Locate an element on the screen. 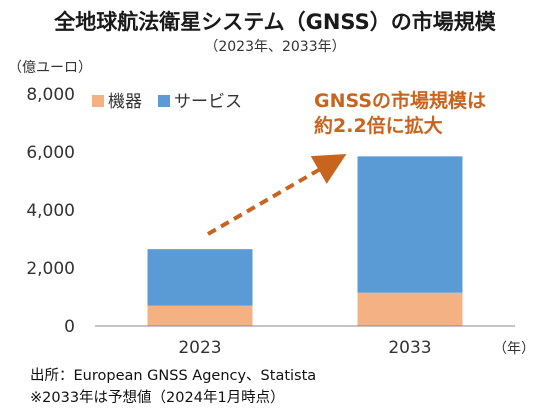 This screenshot has height=418, width=550. x-tick-label: 2033 is located at coordinates (409, 348).